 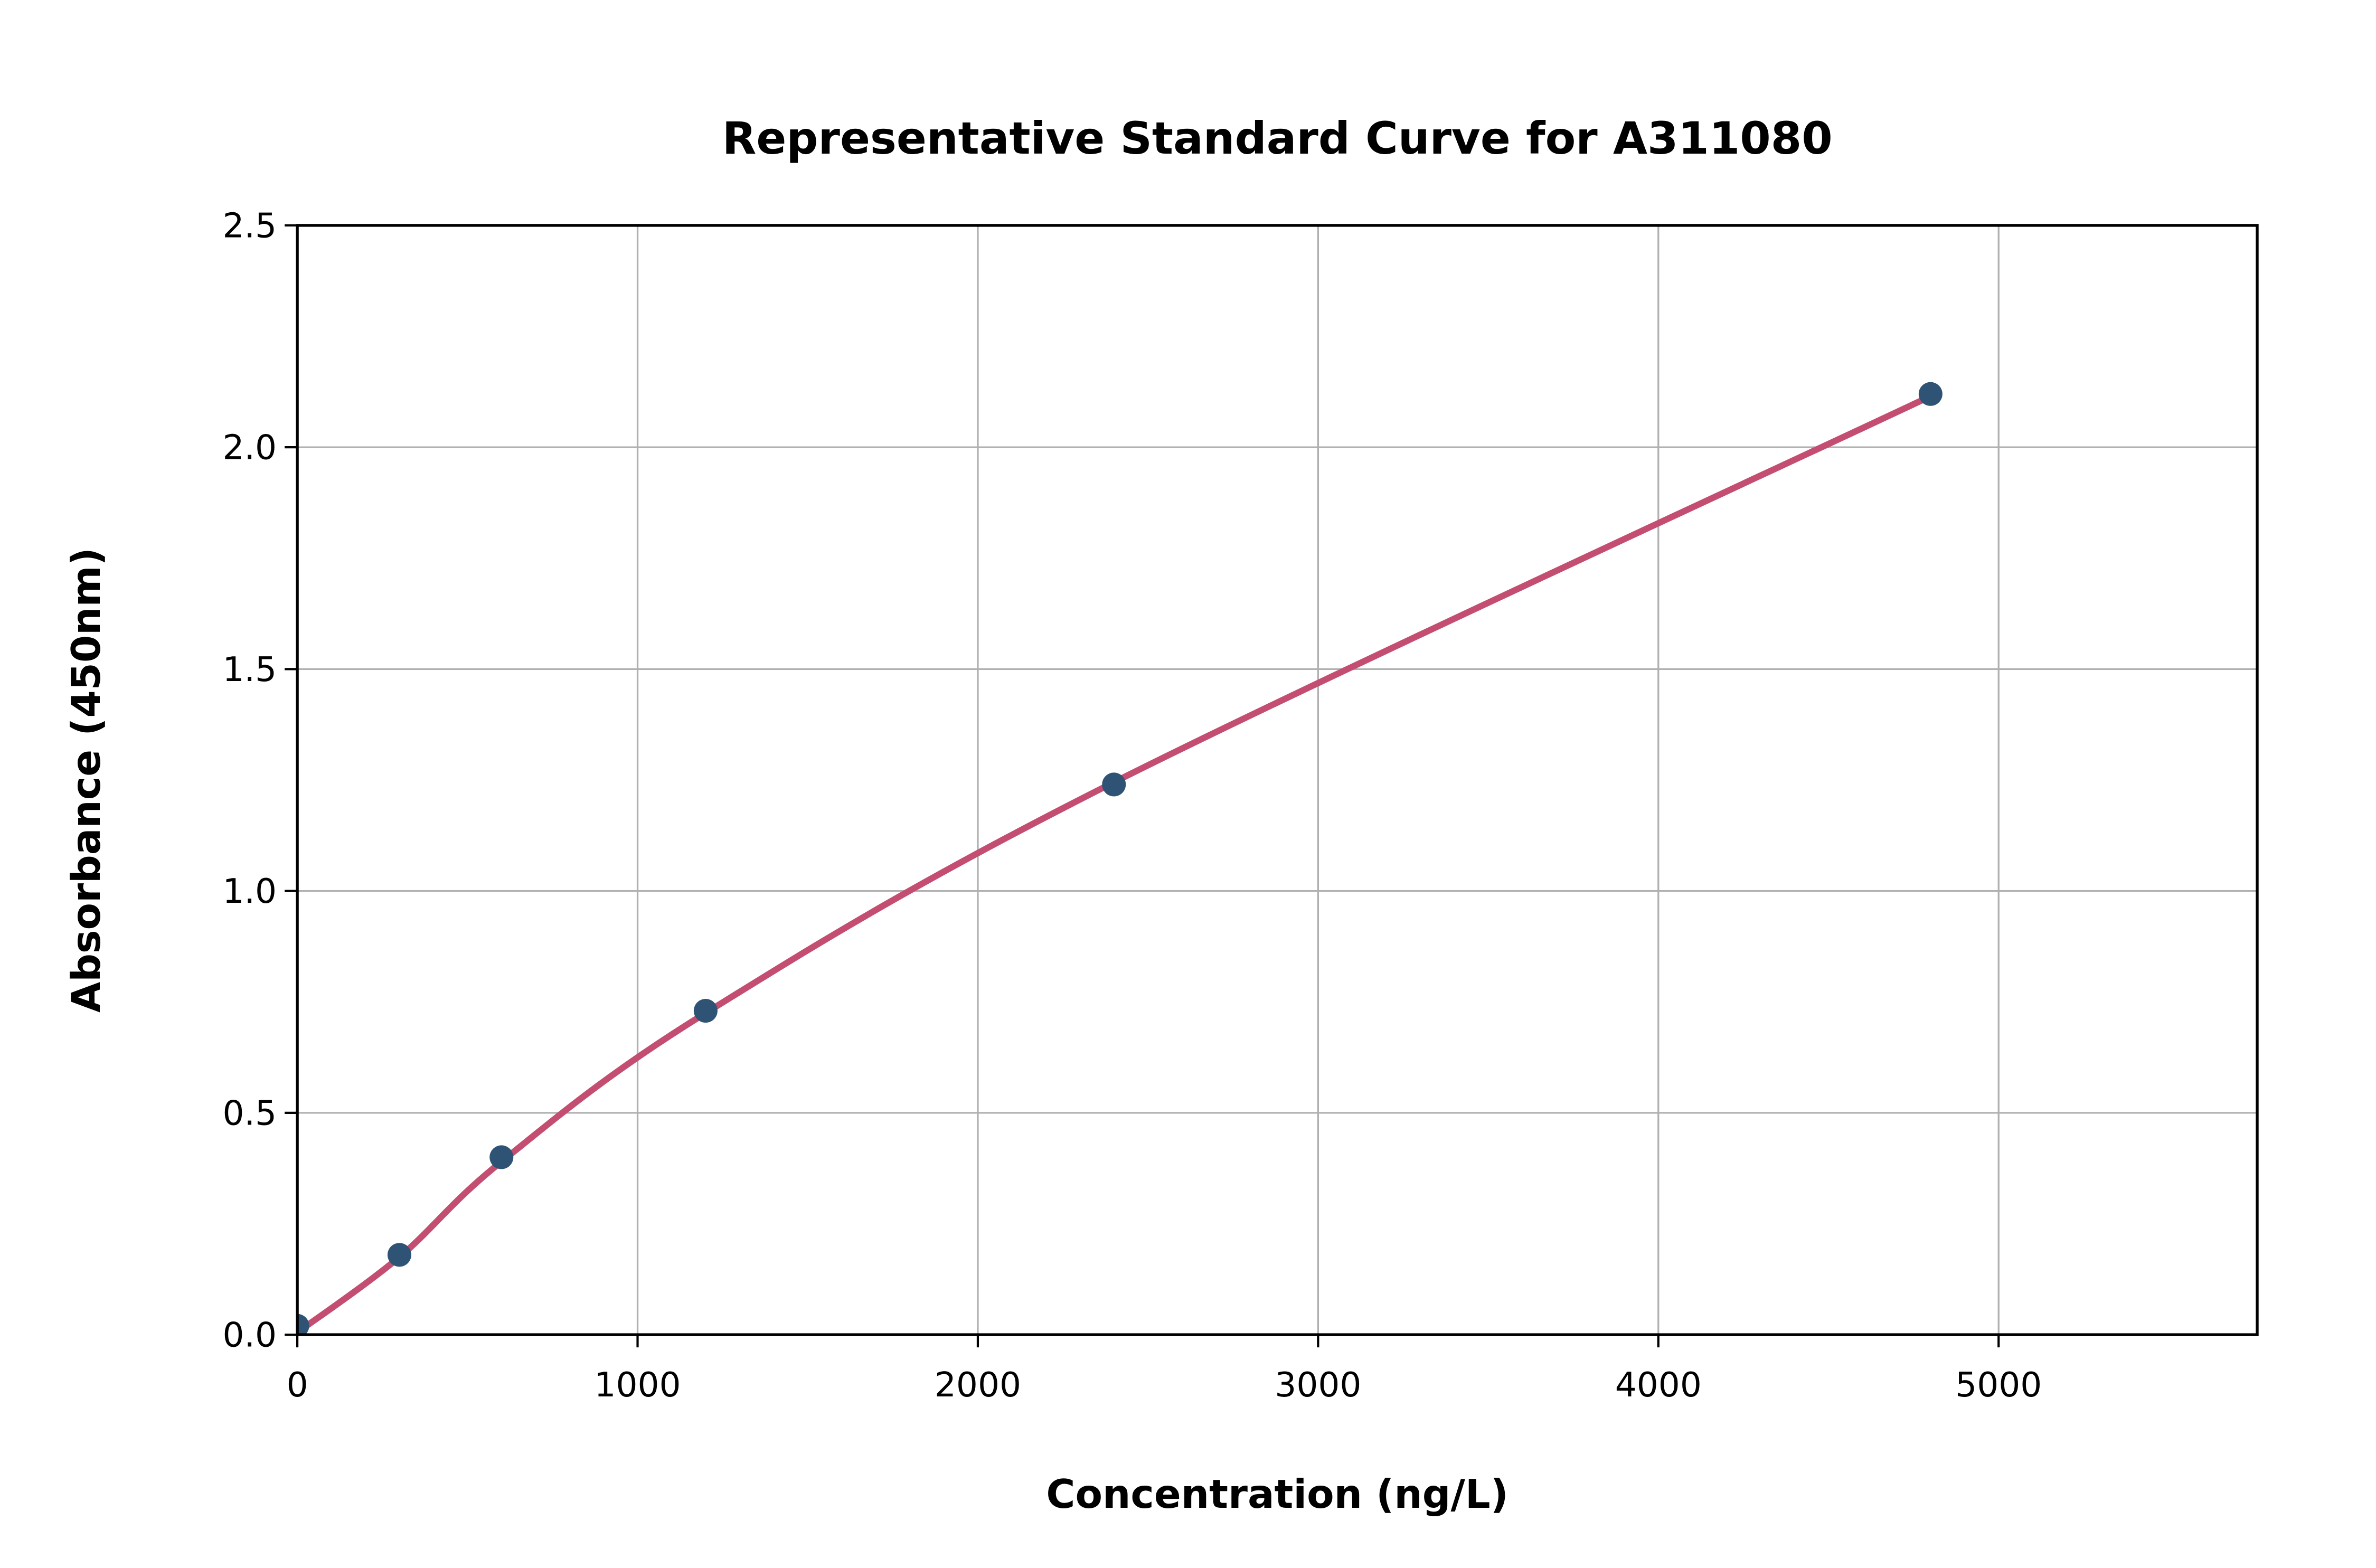 What do you see at coordinates (250, 448) in the screenshot?
I see `y-tick-label: 2.0` at bounding box center [250, 448].